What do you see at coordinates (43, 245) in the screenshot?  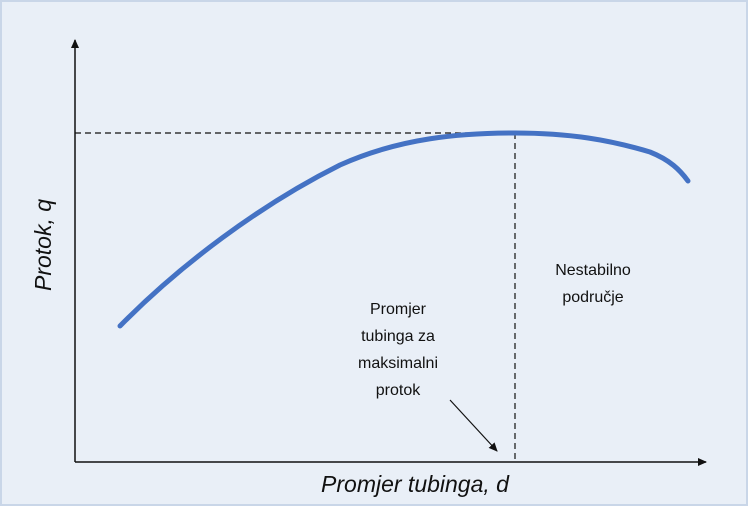 I see `y-axis-label: Protok, q` at bounding box center [43, 245].